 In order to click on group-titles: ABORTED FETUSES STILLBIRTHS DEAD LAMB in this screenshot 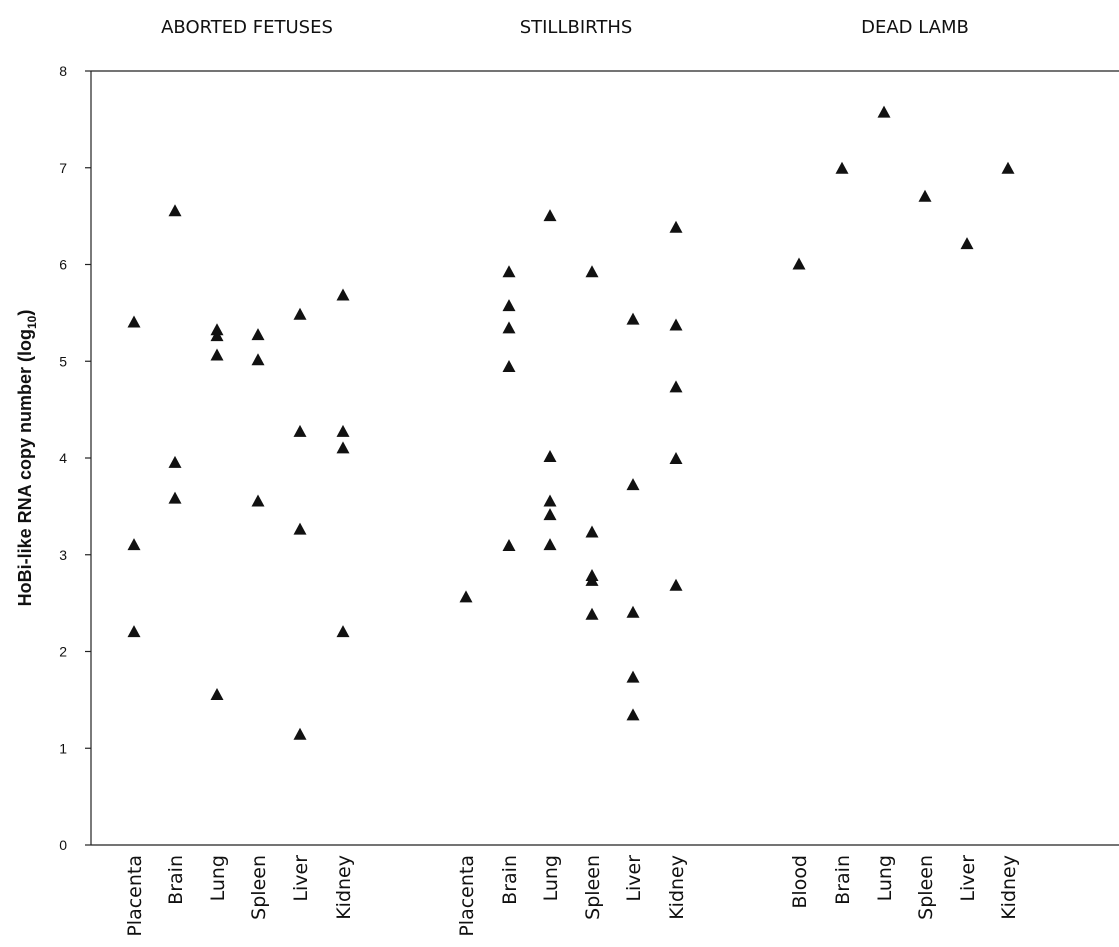, I will do `click(565, 27)`.